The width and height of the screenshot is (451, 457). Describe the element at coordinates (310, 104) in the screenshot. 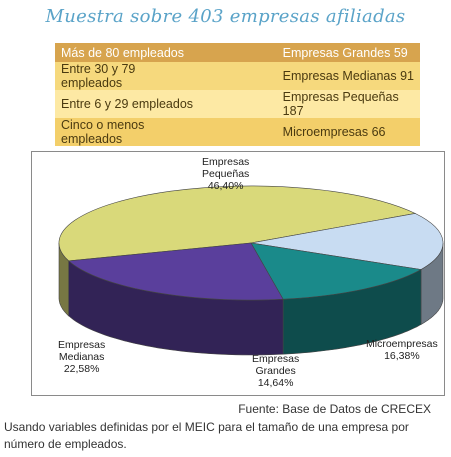

I see `category-cell: Empresas Pequeñas 187` at that location.